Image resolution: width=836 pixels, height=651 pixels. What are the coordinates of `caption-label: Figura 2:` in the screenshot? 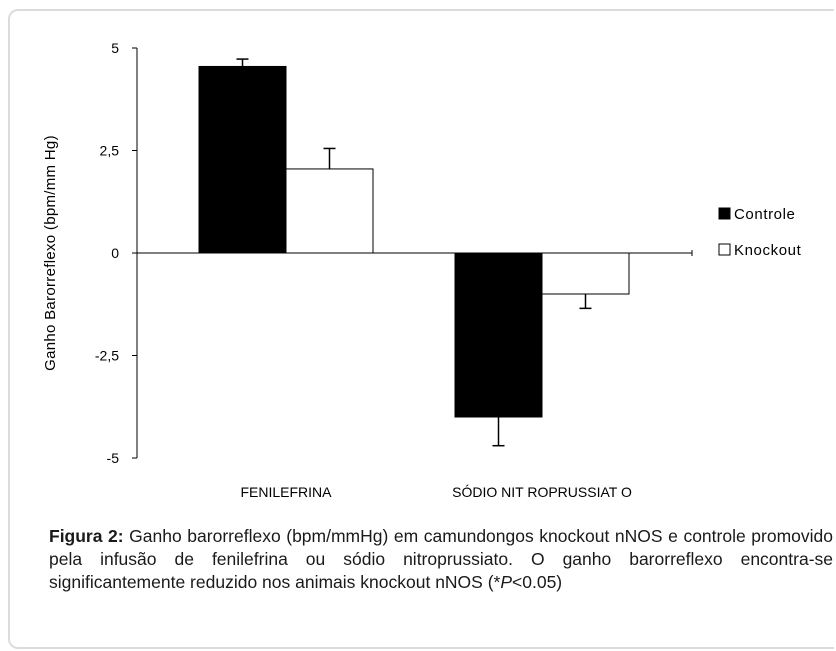 It's located at (86, 536).